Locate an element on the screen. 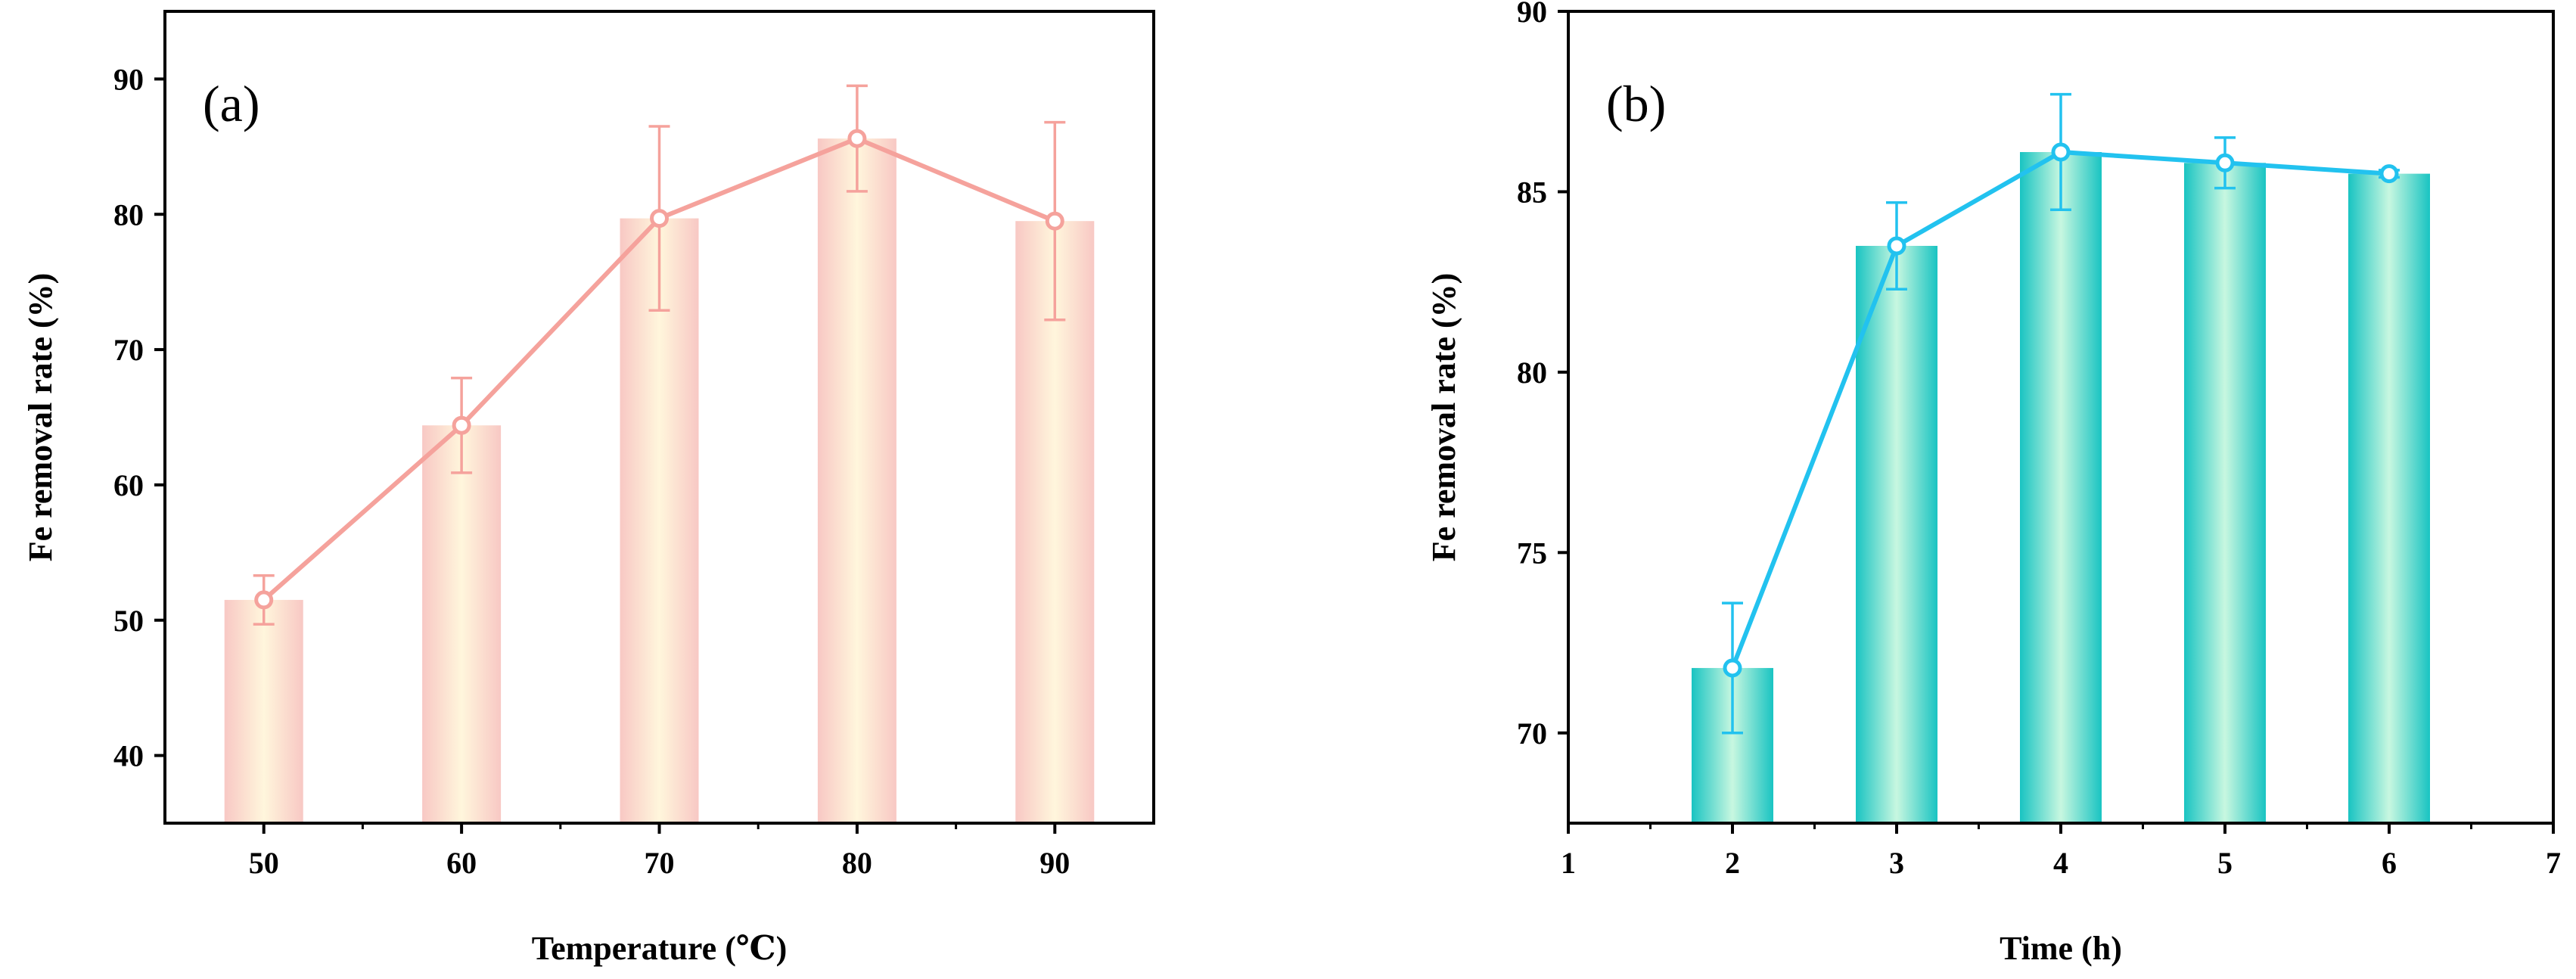  y-ticks-b: 70 75 80 85 90 is located at coordinates (1542, 375).